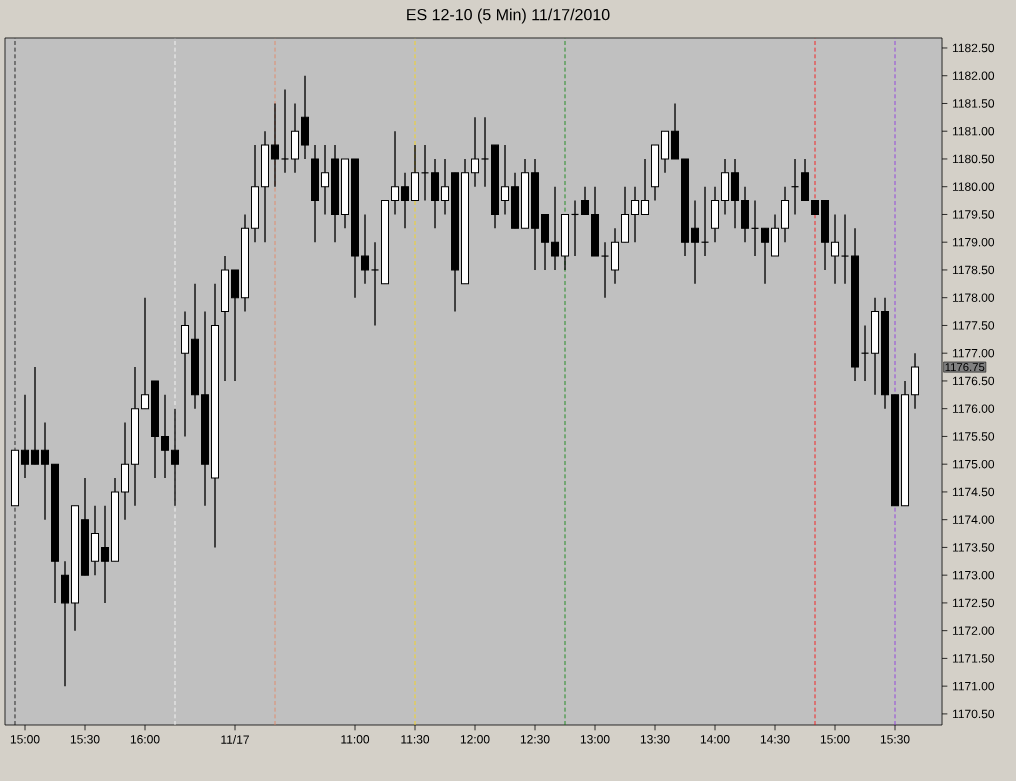  What do you see at coordinates (973, 270) in the screenshot?
I see `y-tick-label: 1178.50` at bounding box center [973, 270].